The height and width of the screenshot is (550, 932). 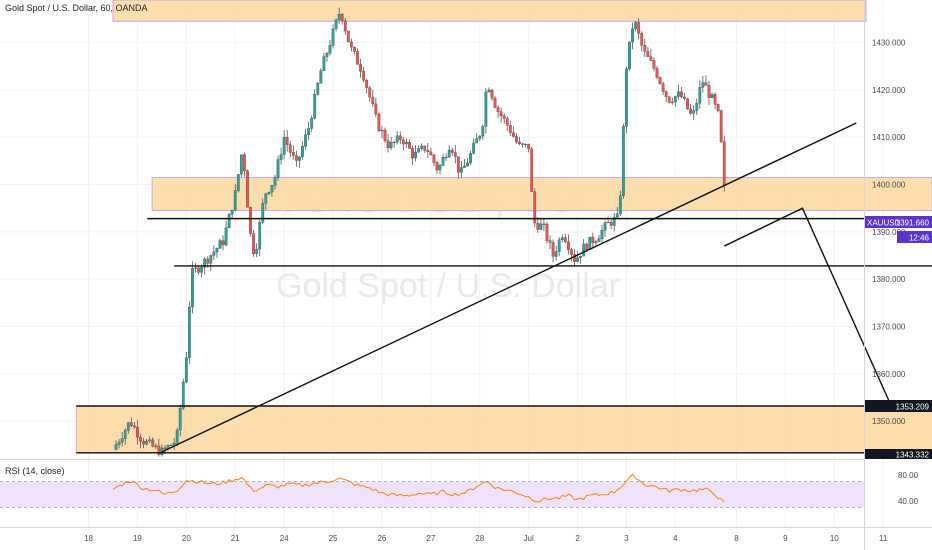 I want to click on time-tick-16: 11, so click(x=883, y=538).